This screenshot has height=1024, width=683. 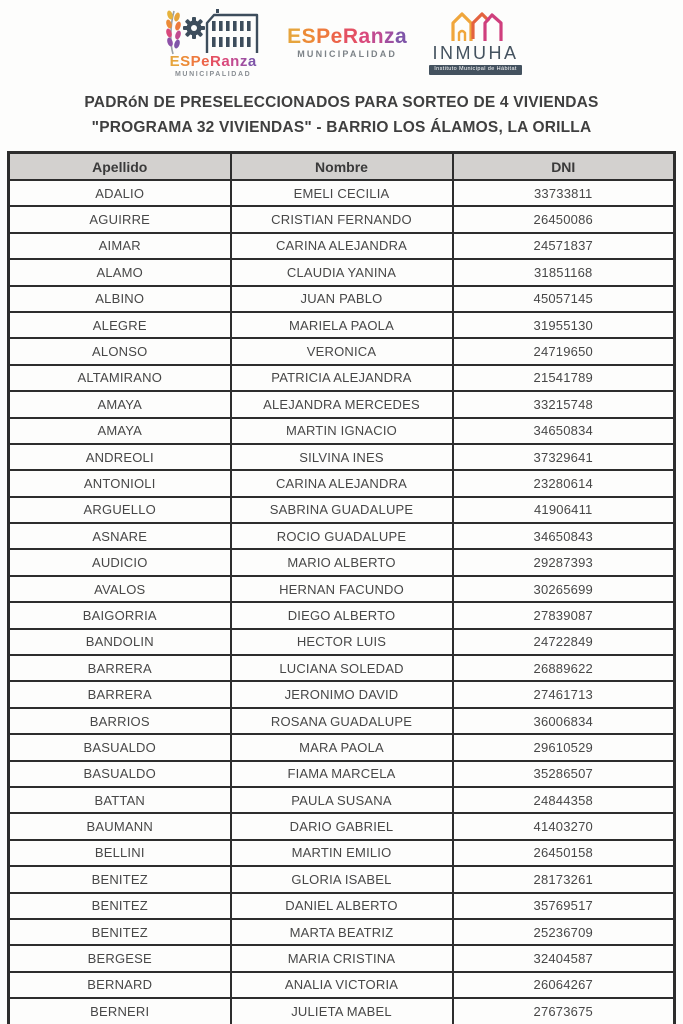 I want to click on dni-cell: 33733811, so click(x=563, y=193).